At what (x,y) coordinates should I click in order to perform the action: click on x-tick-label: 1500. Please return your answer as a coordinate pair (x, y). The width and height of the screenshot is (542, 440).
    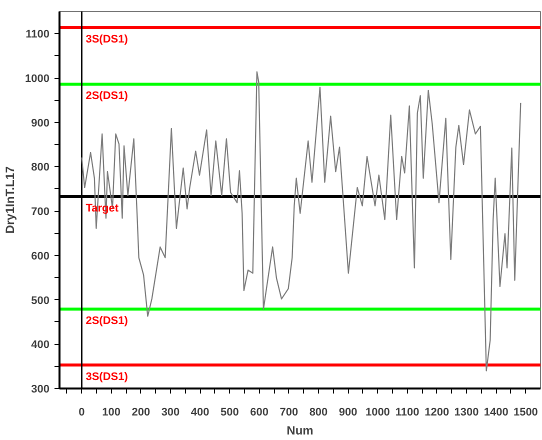
    Looking at the image, I should click on (525, 412).